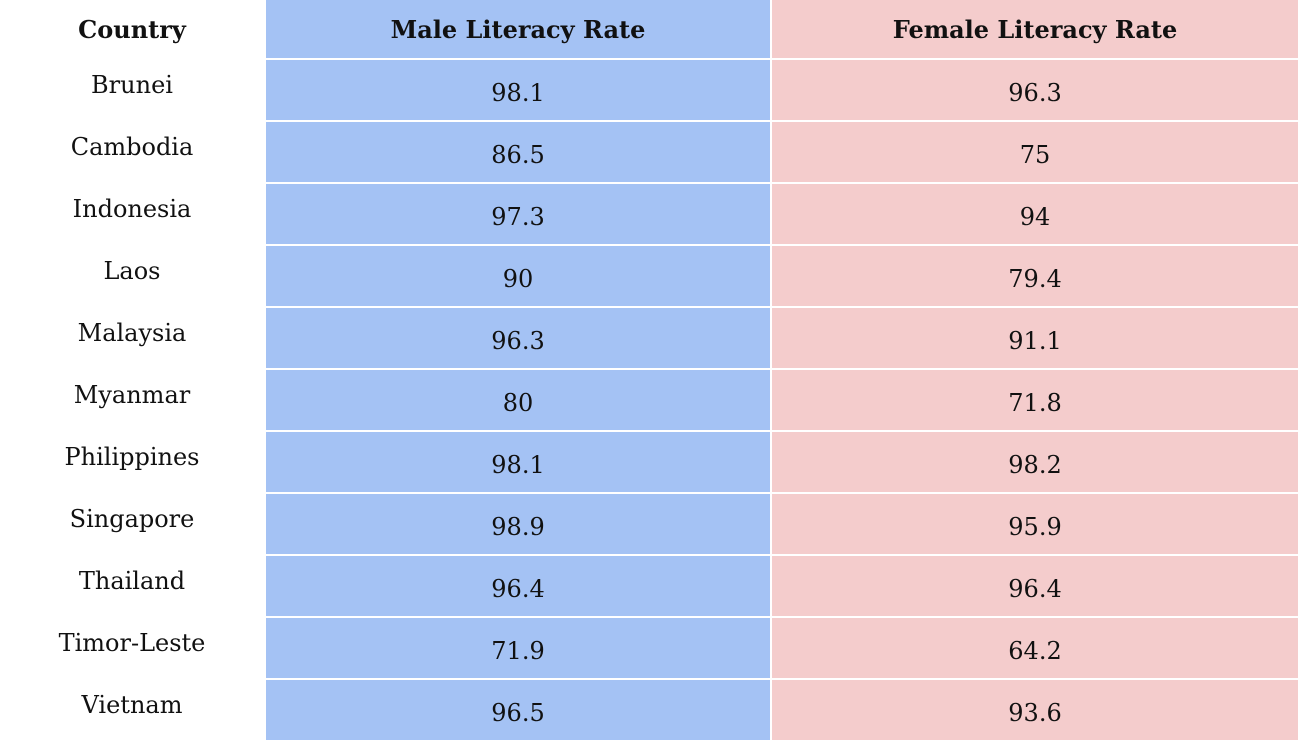  I want to click on rate-cell: 64.2, so click(1034, 648).